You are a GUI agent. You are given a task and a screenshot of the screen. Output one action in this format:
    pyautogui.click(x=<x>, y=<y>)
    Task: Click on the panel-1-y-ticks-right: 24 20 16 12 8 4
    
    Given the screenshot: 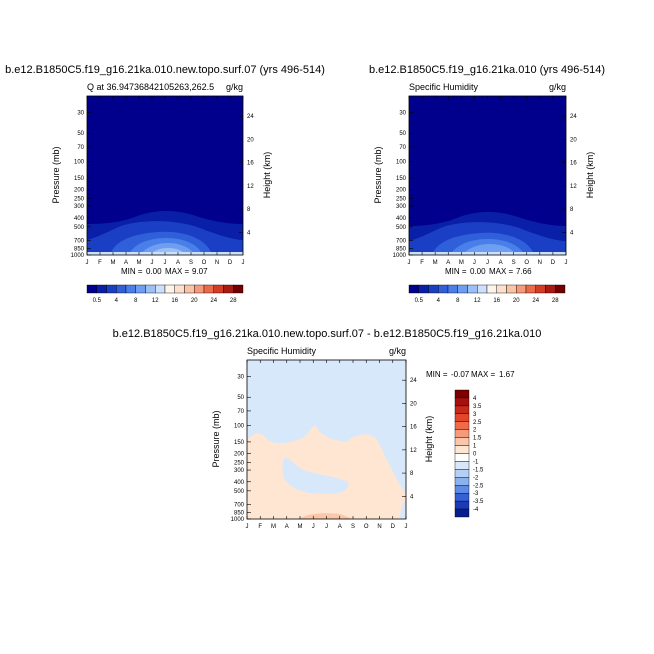 What is the action you would take?
    pyautogui.click(x=246, y=175)
    